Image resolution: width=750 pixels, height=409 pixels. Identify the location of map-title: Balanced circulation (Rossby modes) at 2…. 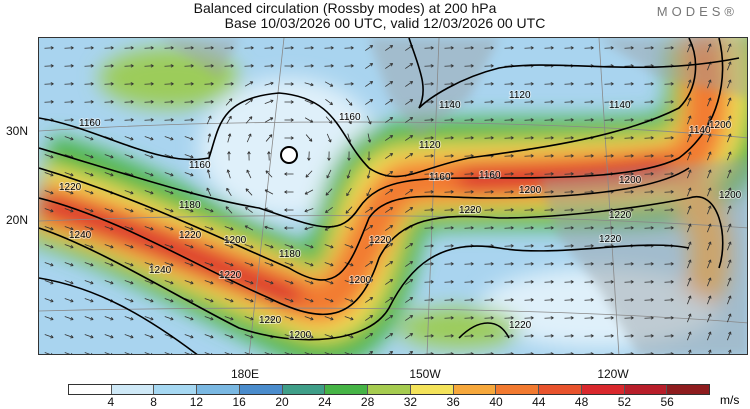
(345, 8).